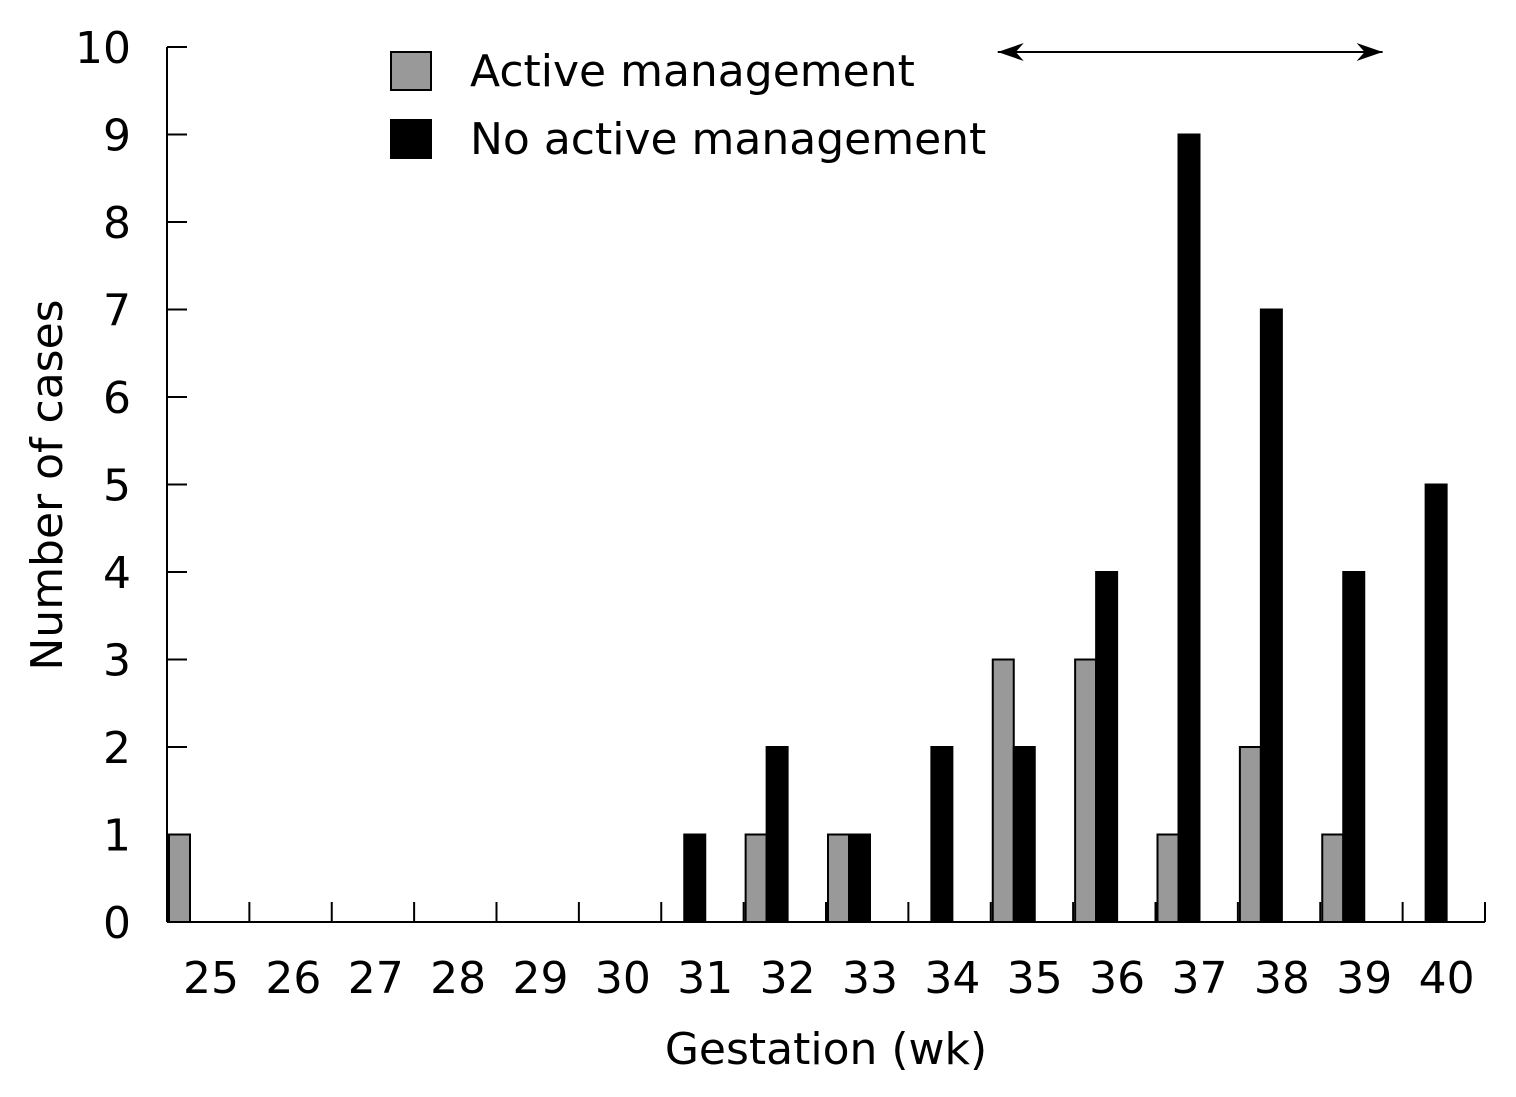  What do you see at coordinates (952, 978) in the screenshot?
I see `x-tick-label-34: 34` at bounding box center [952, 978].